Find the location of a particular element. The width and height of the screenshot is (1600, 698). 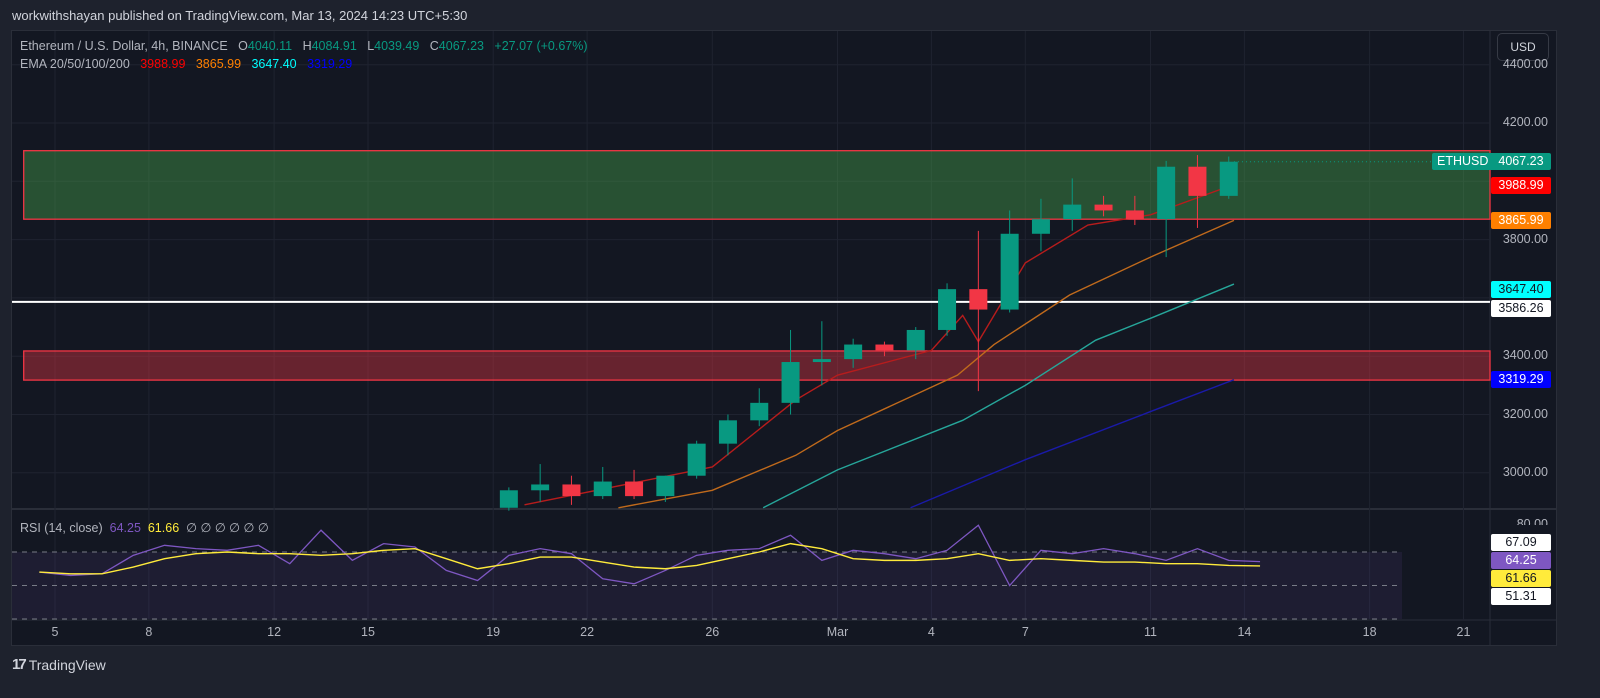

time-axis-tick: 8 is located at coordinates (149, 632).